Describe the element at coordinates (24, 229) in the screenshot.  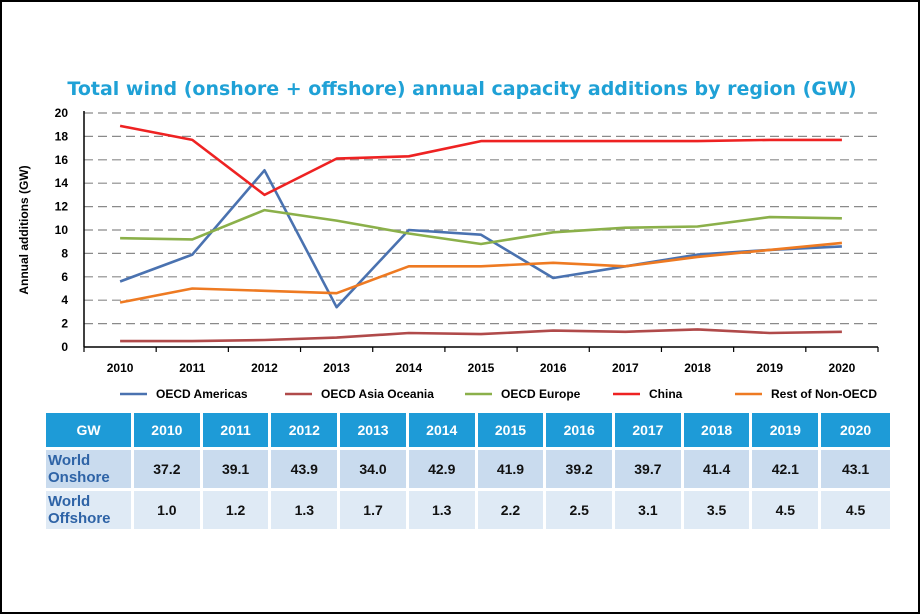
I see `y-axis-label: Annual additions (GW)` at that location.